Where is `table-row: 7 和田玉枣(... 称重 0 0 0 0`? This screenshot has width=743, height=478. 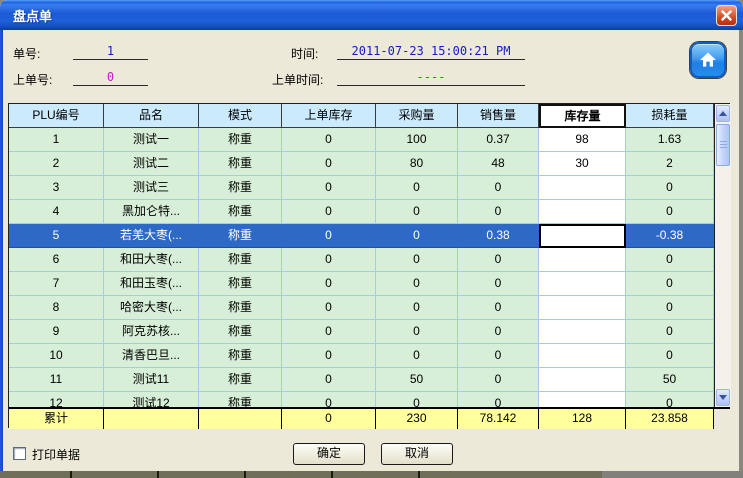
table-row: 7 和田玉枣(... 称重 0 0 0 0 is located at coordinates (361, 284).